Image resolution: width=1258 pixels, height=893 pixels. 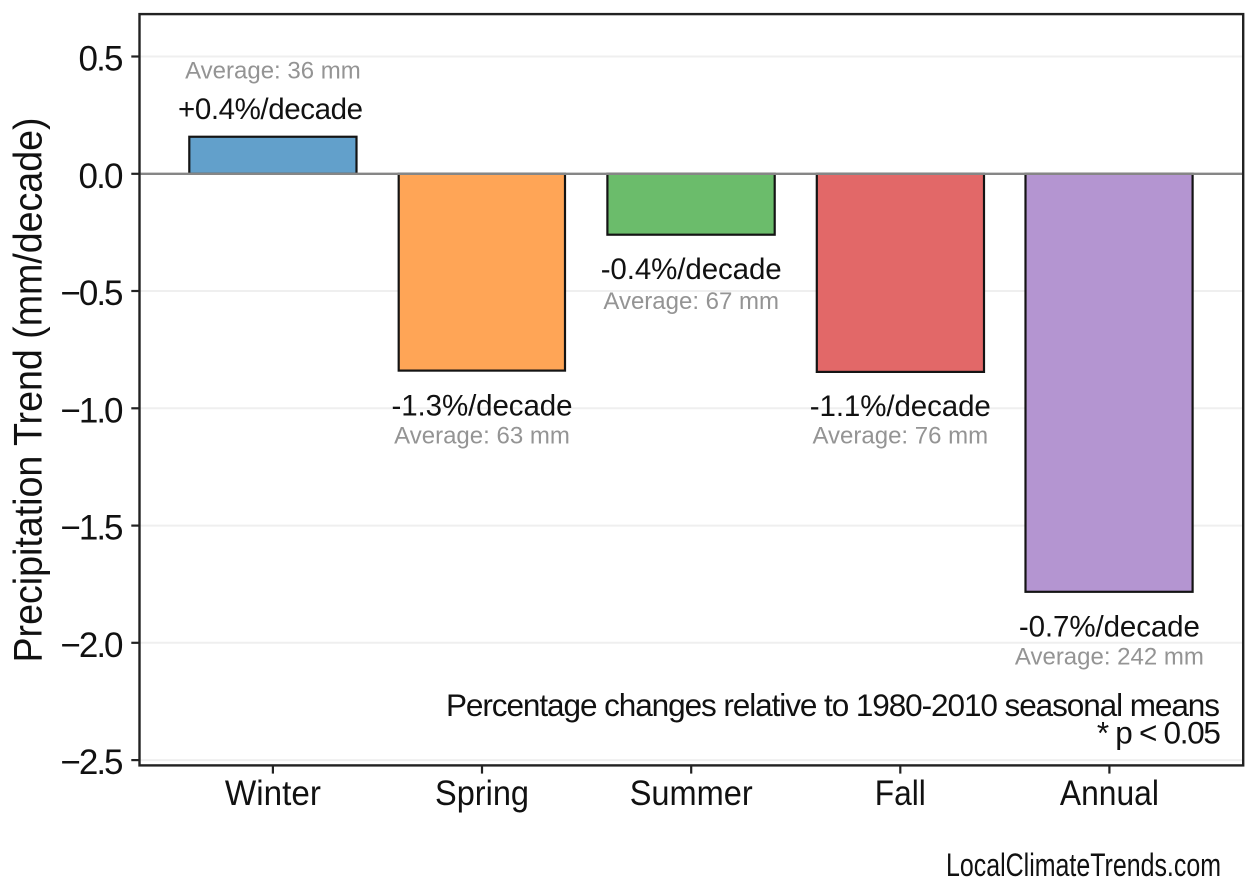 I want to click on svg-text: Annual, so click(x=1109, y=793).